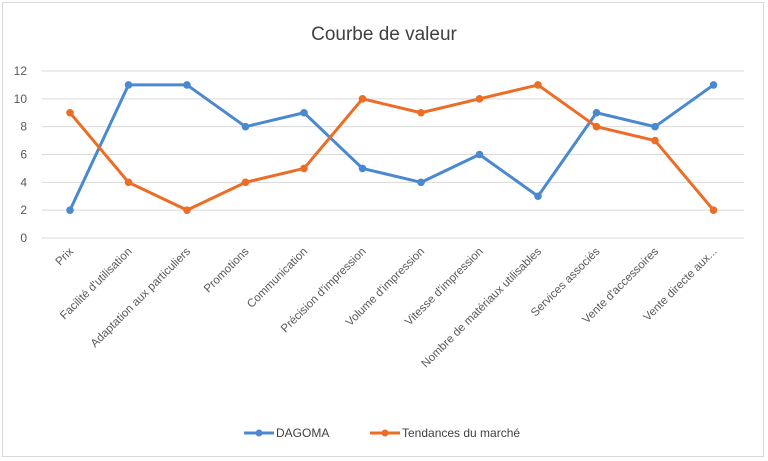 The width and height of the screenshot is (768, 461). I want to click on y-tick-label: 12, so click(21, 71).